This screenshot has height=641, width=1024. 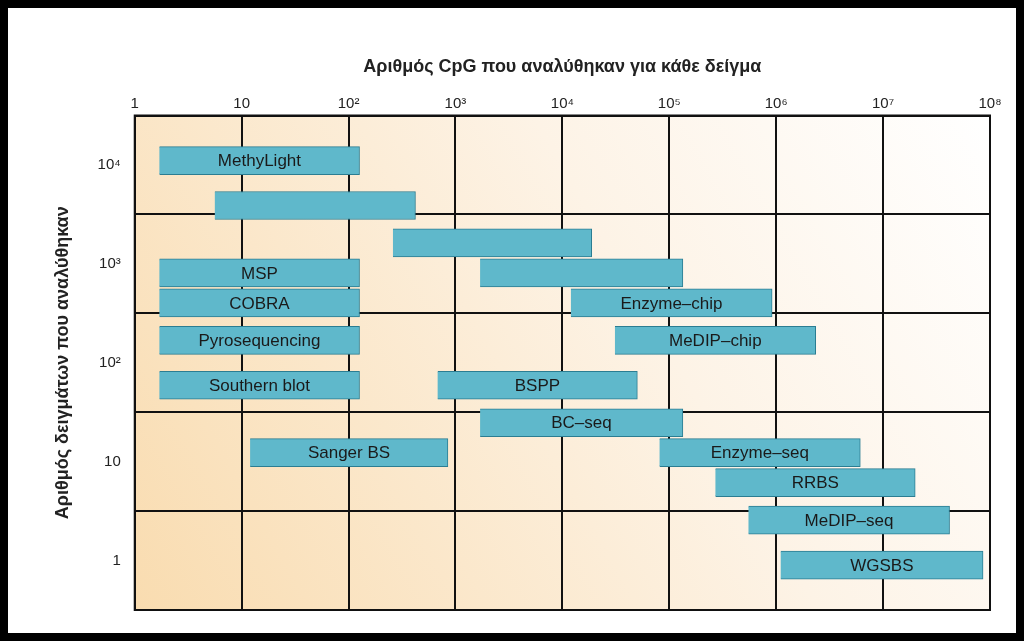 I want to click on x-tick-label: 10⁶, so click(x=776, y=102).